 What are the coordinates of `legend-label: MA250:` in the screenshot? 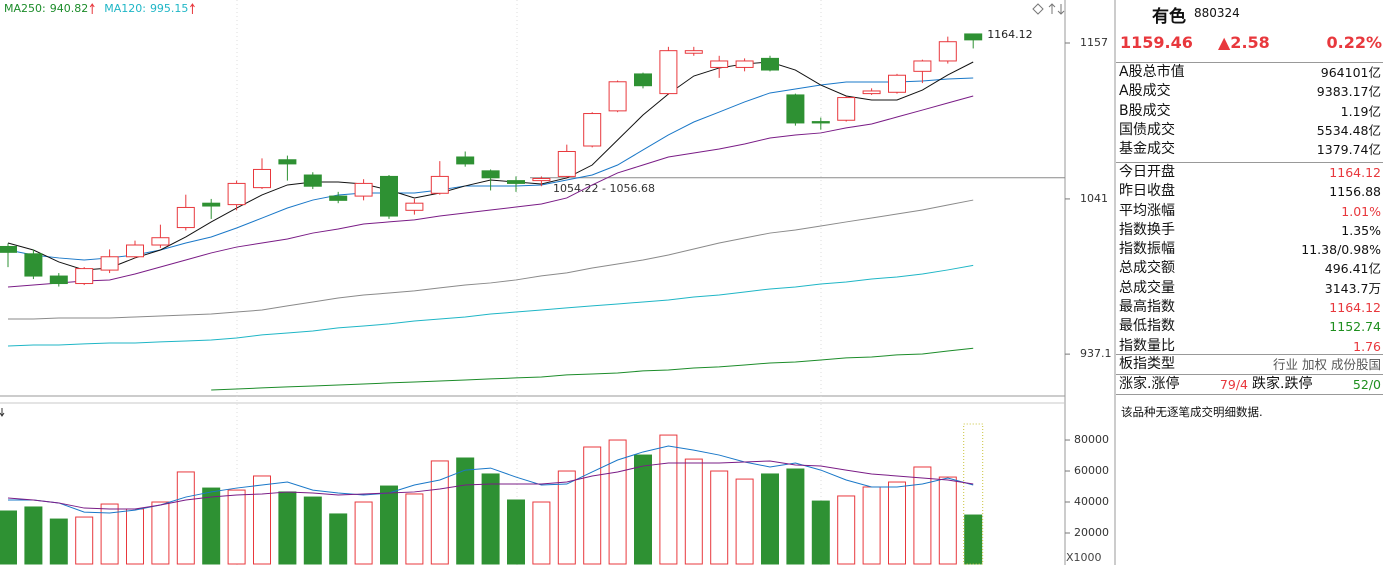 It's located at (25, 8).